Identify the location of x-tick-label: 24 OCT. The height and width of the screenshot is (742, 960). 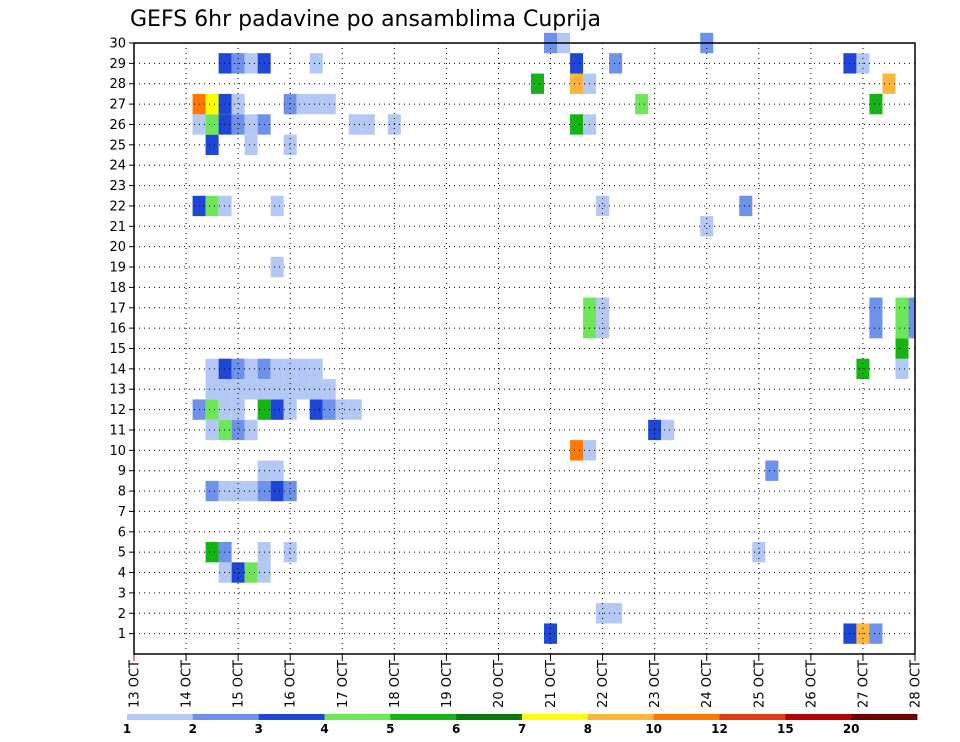
(707, 684).